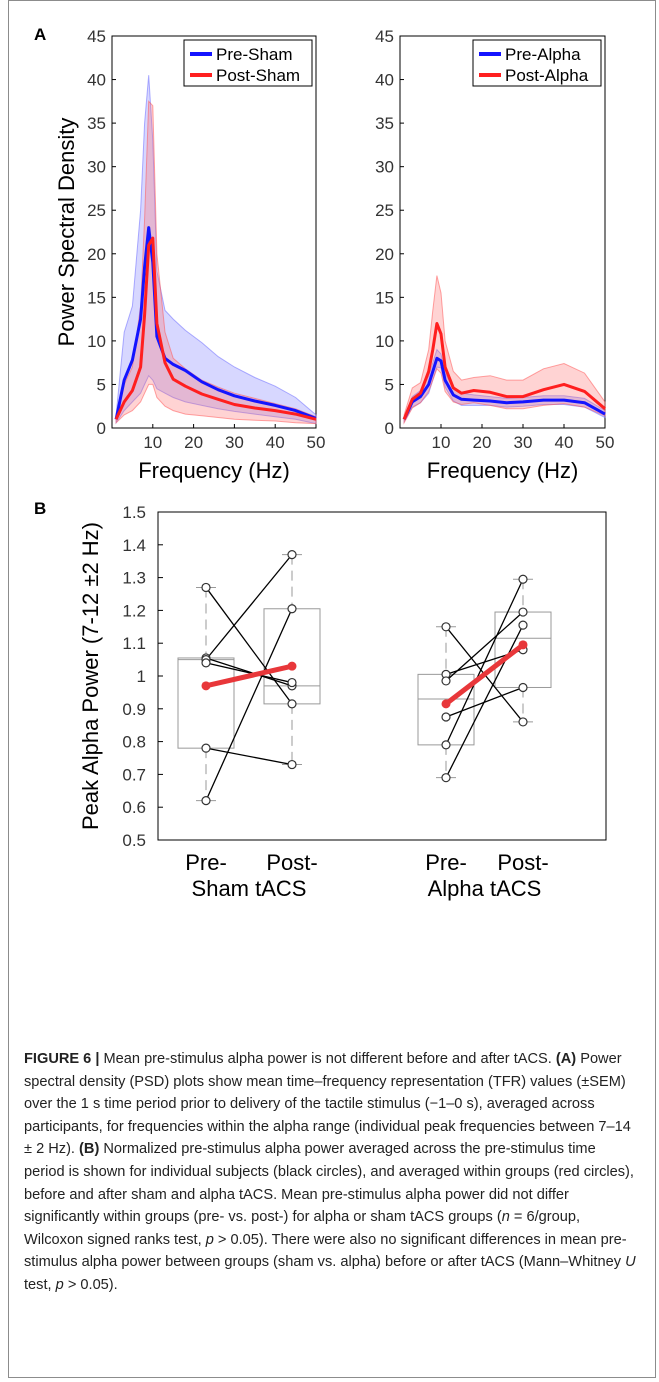  I want to click on x-group-label: Alpha tACS, so click(485, 888).